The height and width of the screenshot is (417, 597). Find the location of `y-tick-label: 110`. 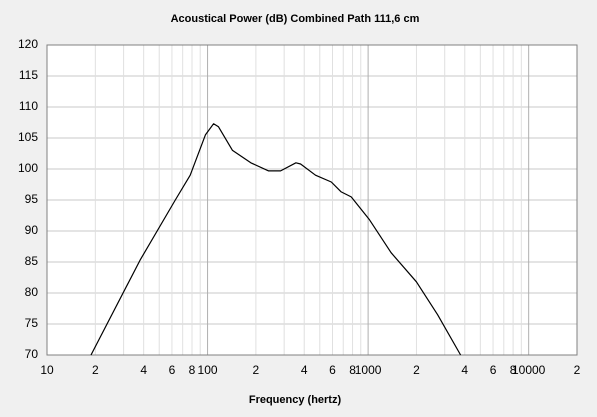

y-tick-label: 110 is located at coordinates (28, 106).